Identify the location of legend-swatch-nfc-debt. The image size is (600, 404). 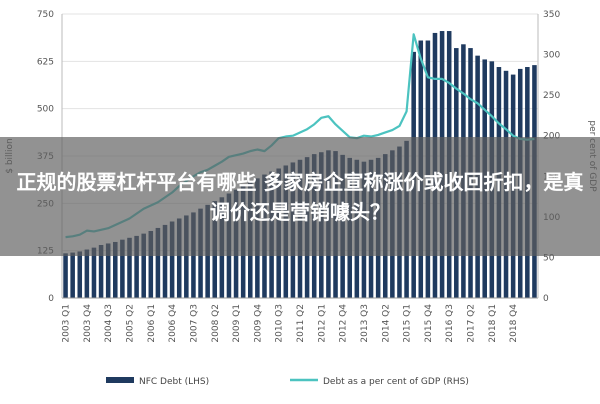
(120, 380).